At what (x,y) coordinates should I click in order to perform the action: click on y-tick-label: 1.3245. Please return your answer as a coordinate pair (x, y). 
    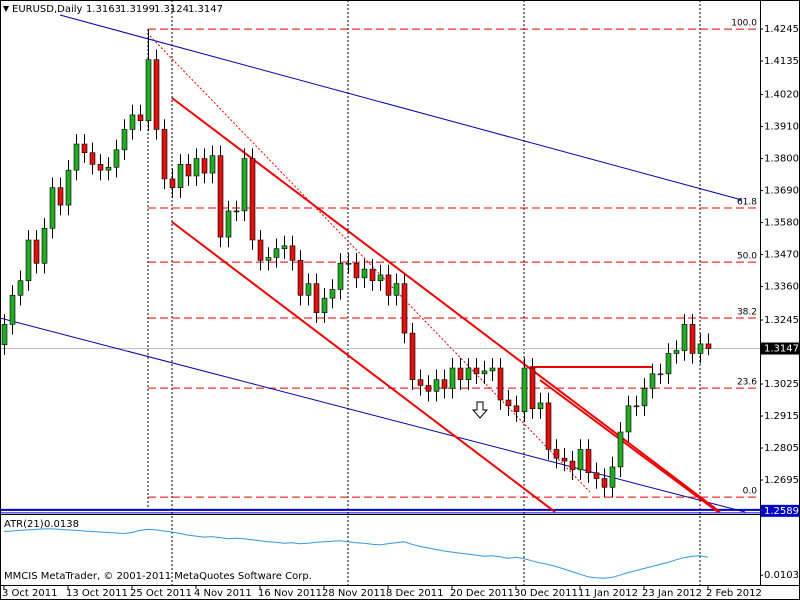
    Looking at the image, I should click on (781, 320).